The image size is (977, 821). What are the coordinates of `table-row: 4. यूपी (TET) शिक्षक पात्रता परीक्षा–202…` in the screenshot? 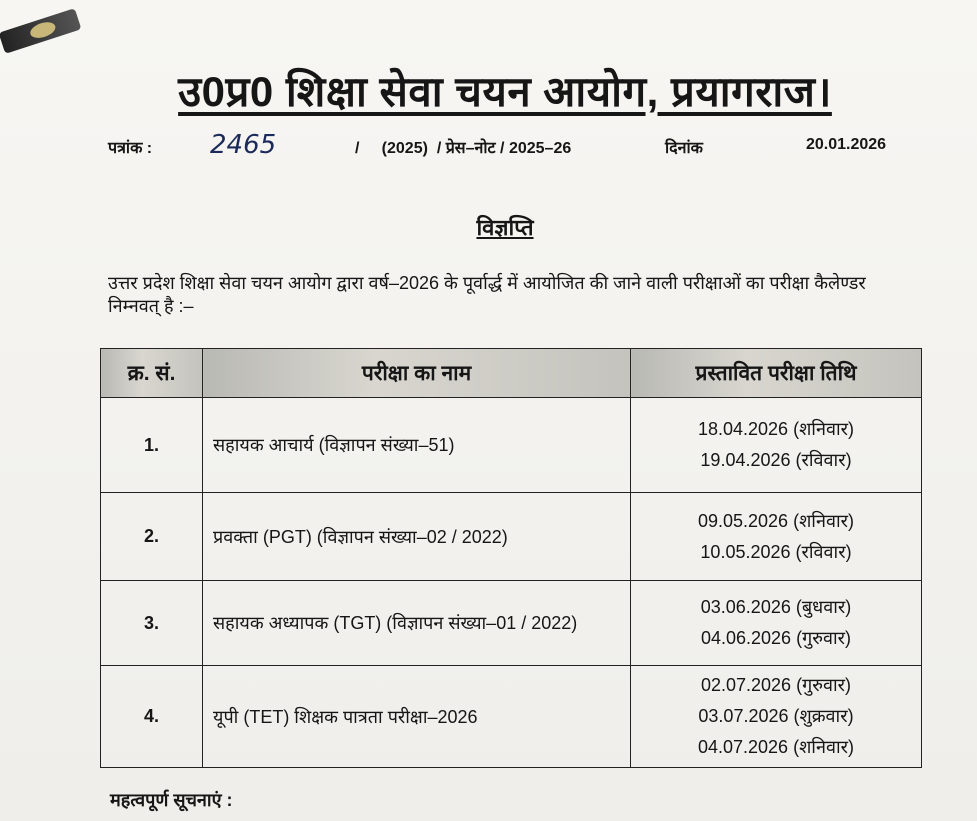 It's located at (511, 716).